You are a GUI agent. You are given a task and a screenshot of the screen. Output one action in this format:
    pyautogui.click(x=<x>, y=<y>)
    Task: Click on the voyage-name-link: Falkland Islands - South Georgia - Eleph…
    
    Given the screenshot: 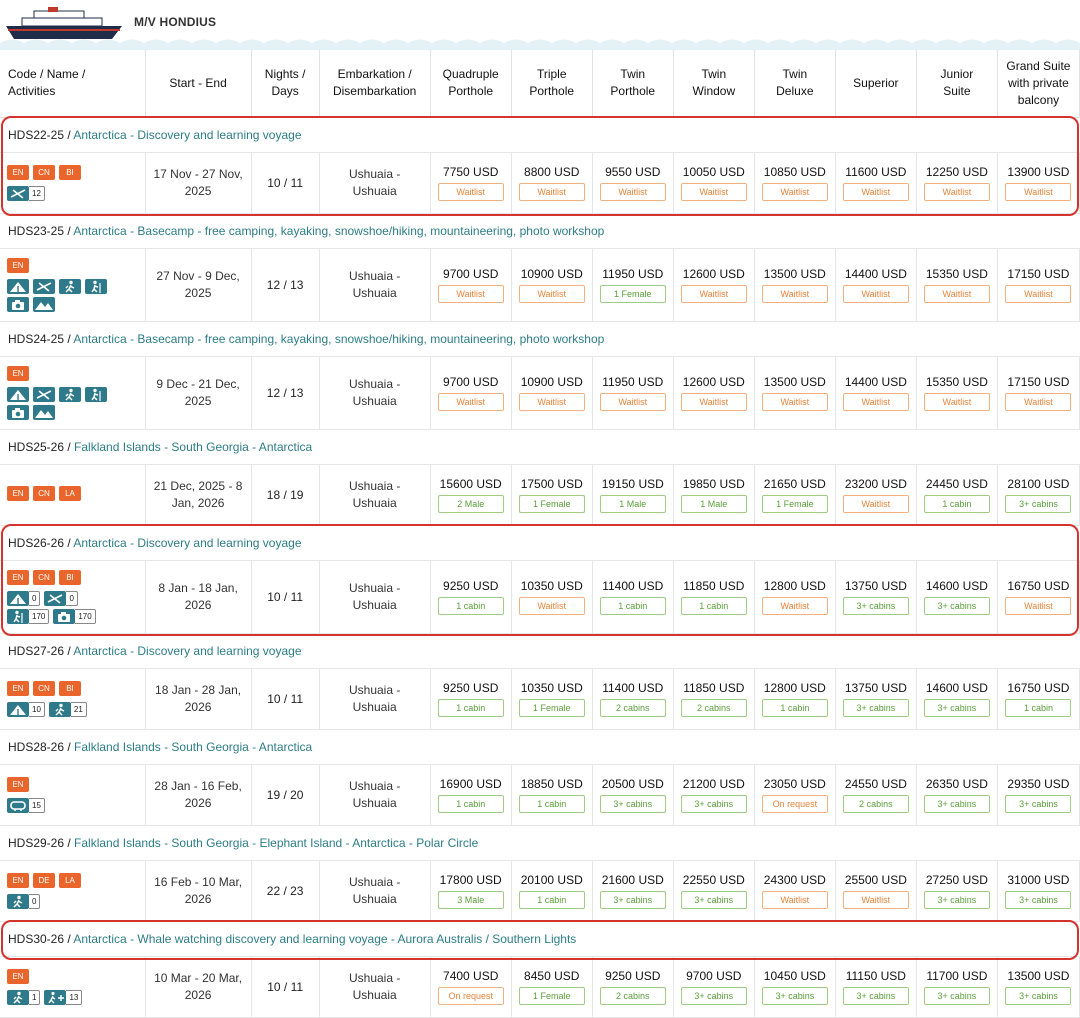 What is the action you would take?
    pyautogui.click(x=276, y=843)
    